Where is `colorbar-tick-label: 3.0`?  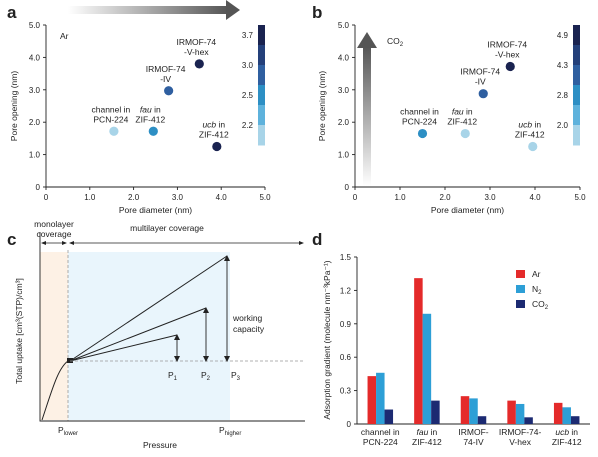 colorbar-tick-label: 3.0 is located at coordinates (248, 65).